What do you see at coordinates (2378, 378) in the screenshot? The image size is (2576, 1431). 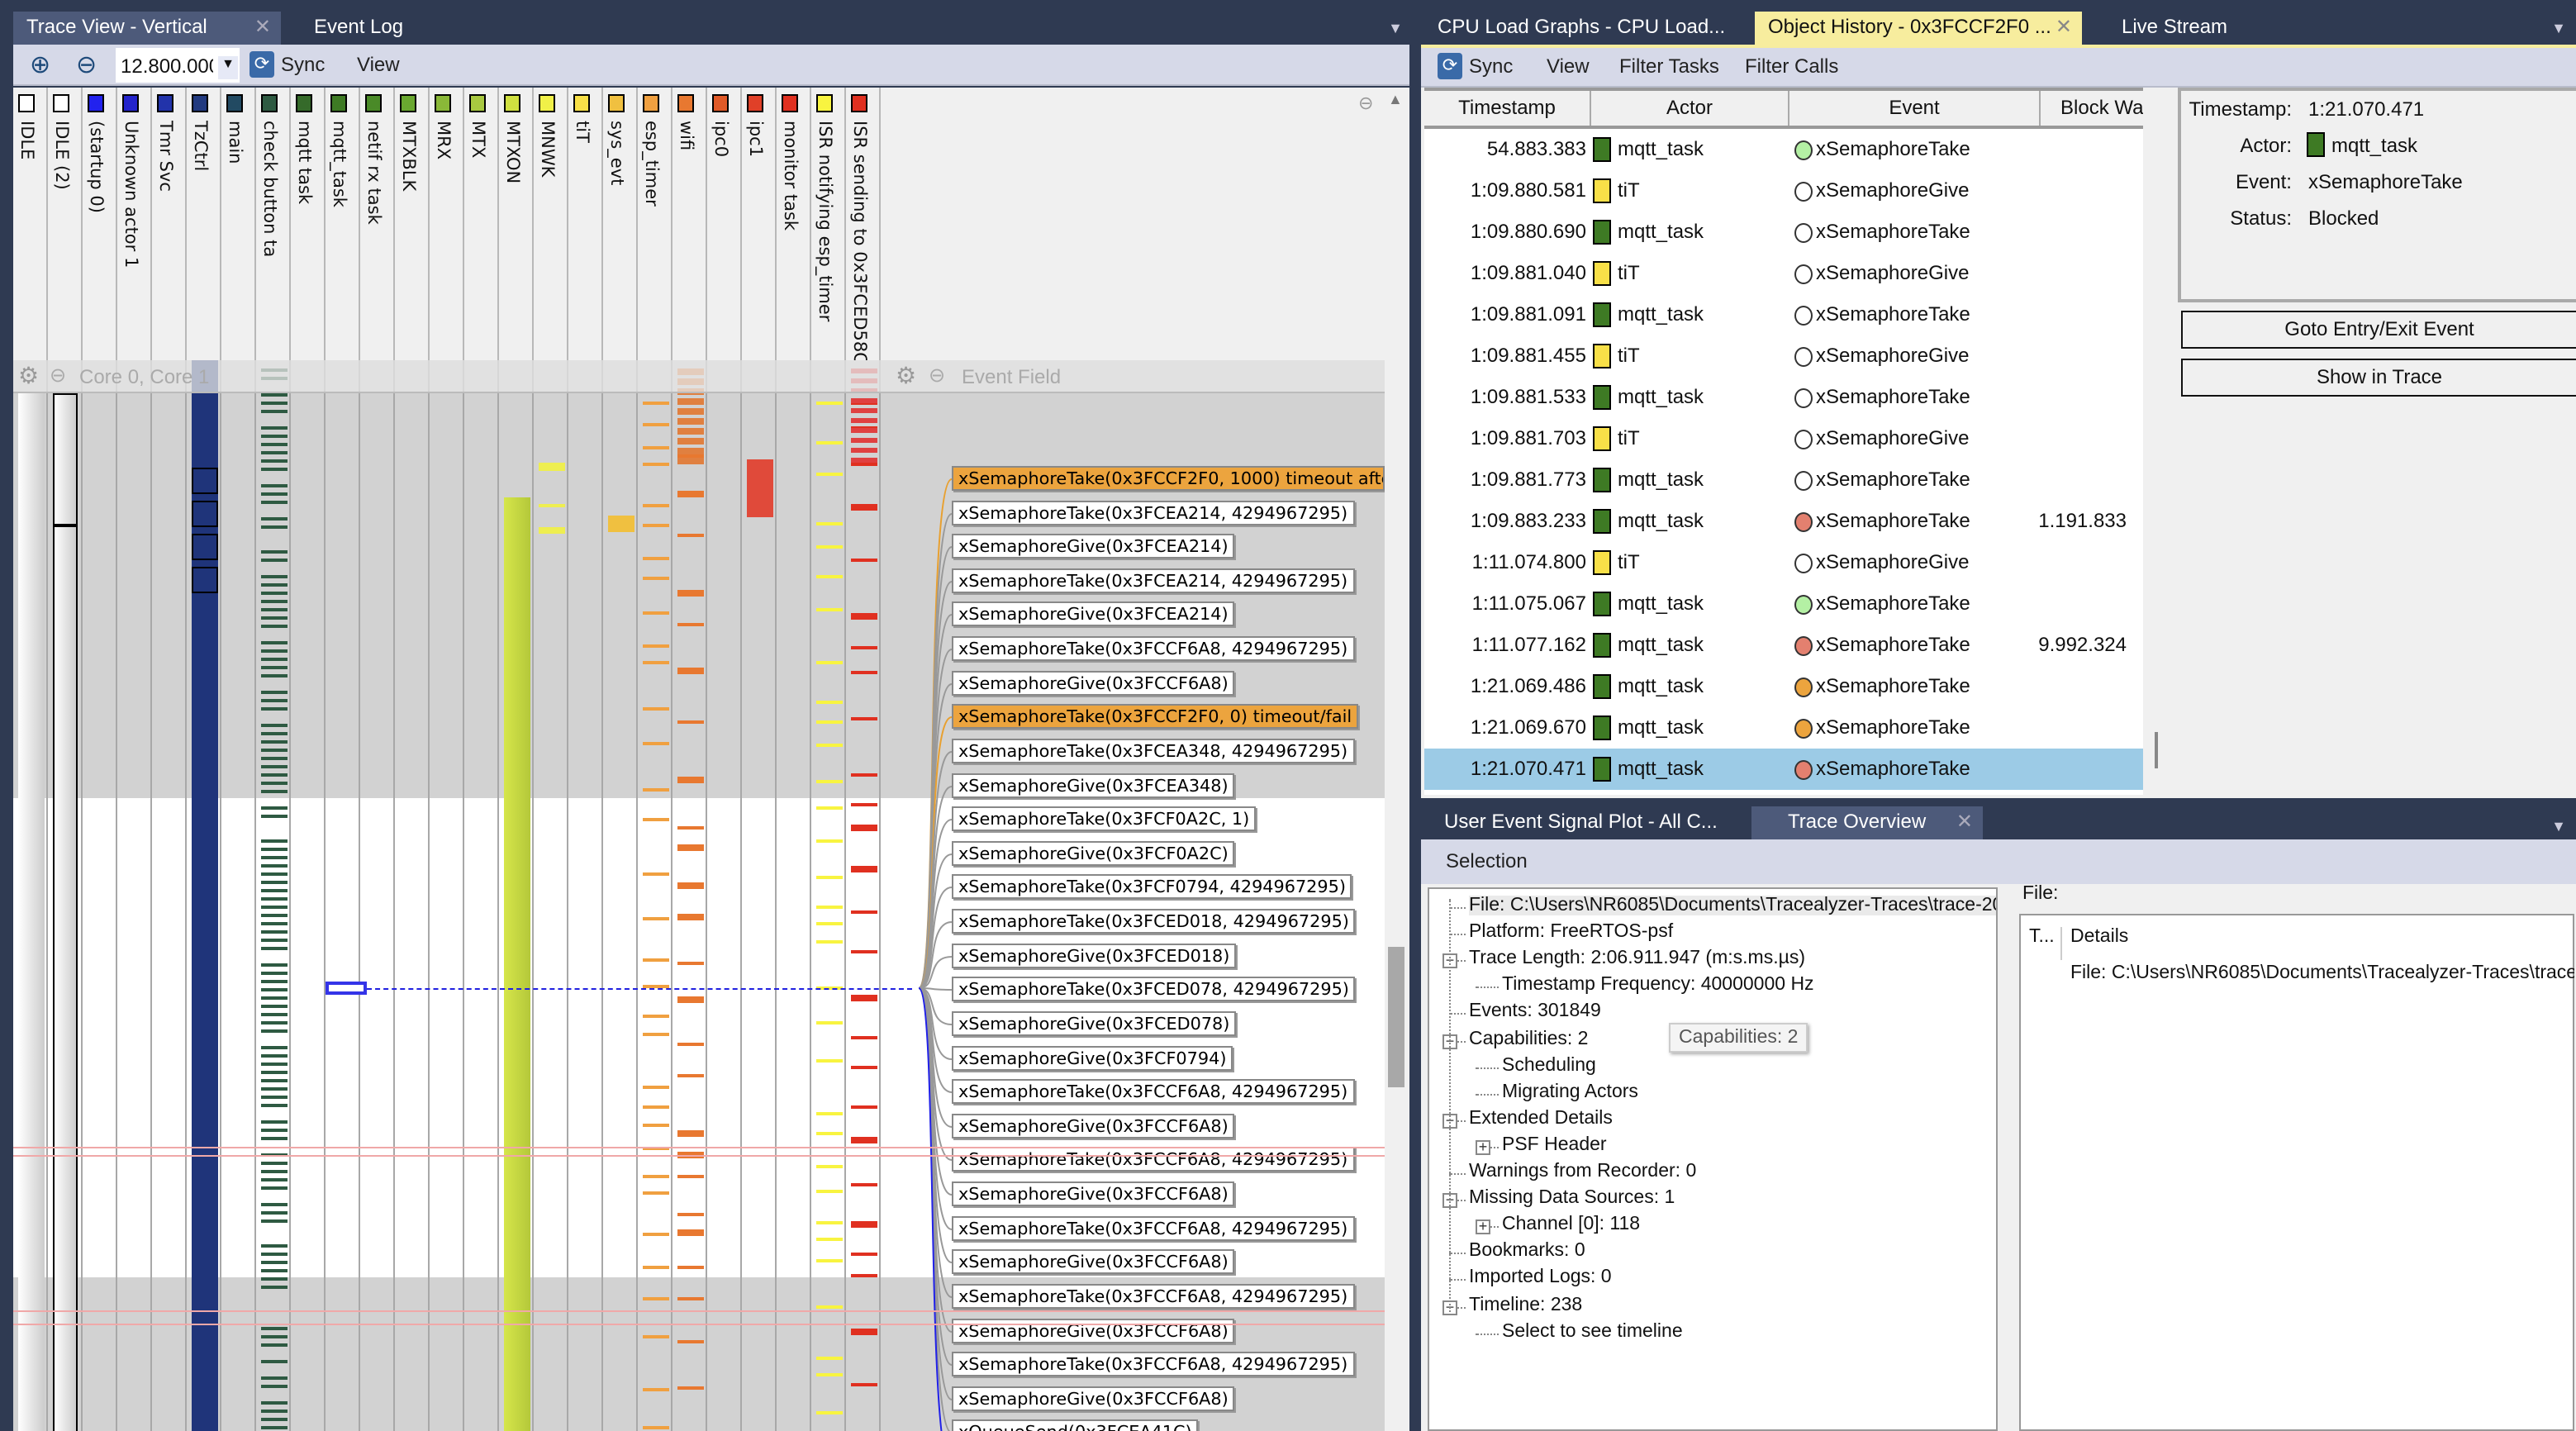 I see `show-in-trace-button: Show in Trace` at bounding box center [2378, 378].